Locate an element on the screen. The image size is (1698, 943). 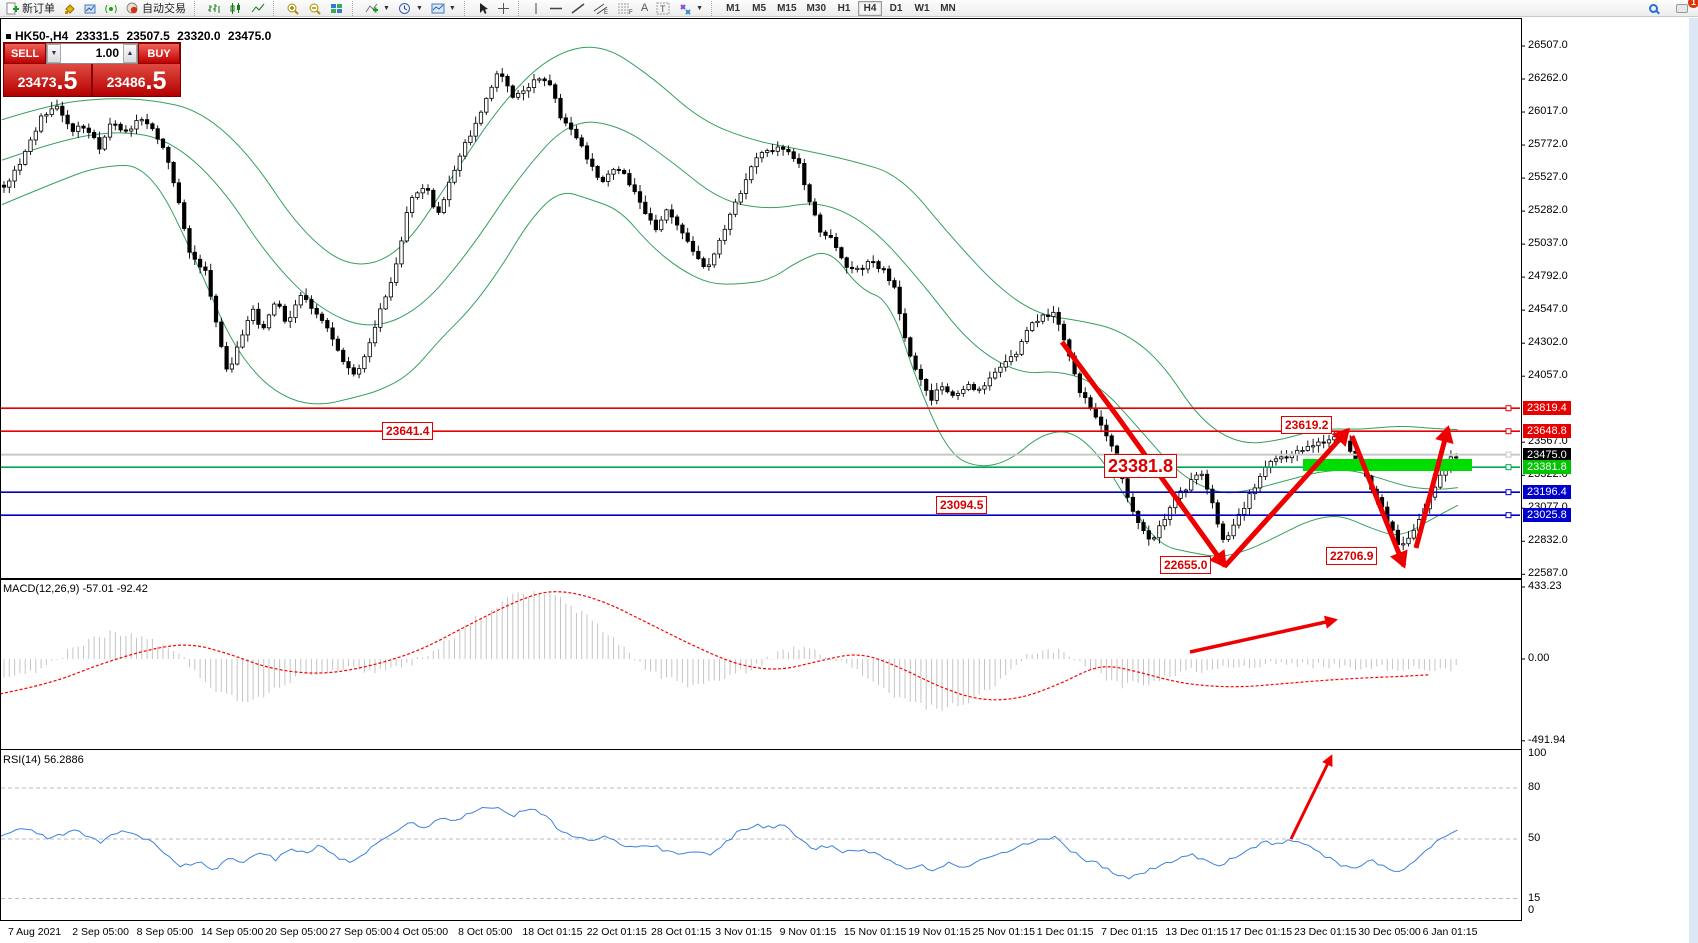
green-highlight-bar is located at coordinates (1387, 465).